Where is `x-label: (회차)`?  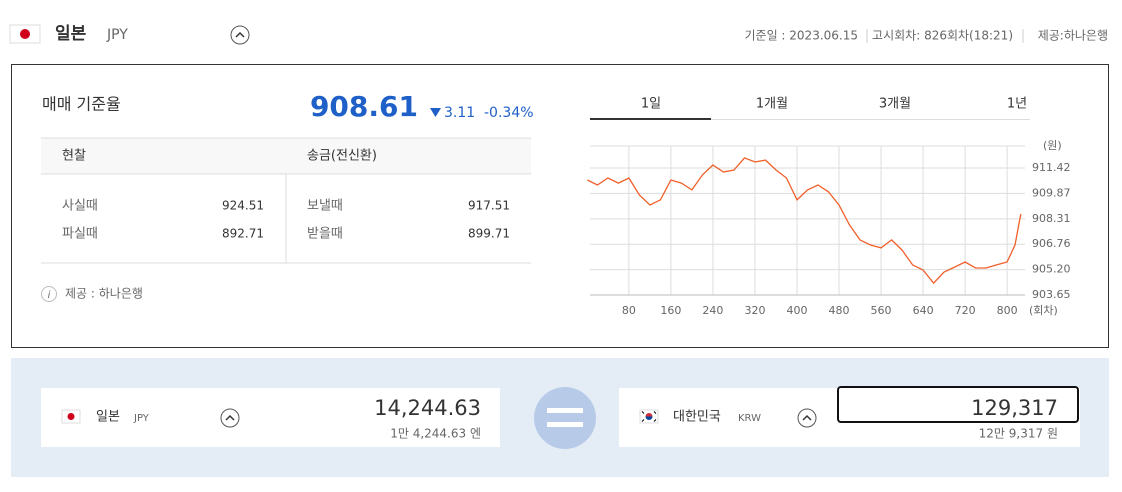
x-label: (회차) is located at coordinates (1043, 310).